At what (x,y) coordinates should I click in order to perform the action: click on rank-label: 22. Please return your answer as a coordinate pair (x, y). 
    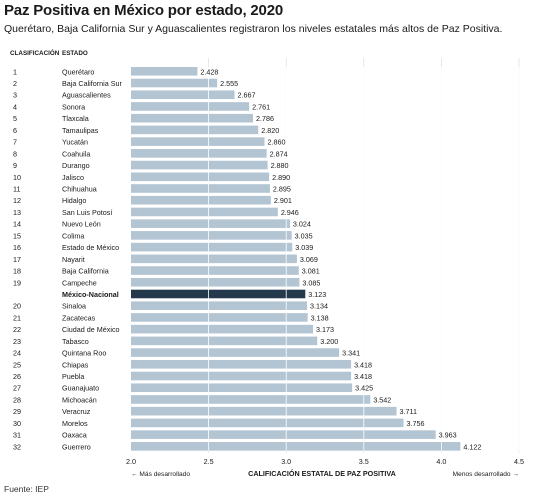
    Looking at the image, I should click on (17, 329).